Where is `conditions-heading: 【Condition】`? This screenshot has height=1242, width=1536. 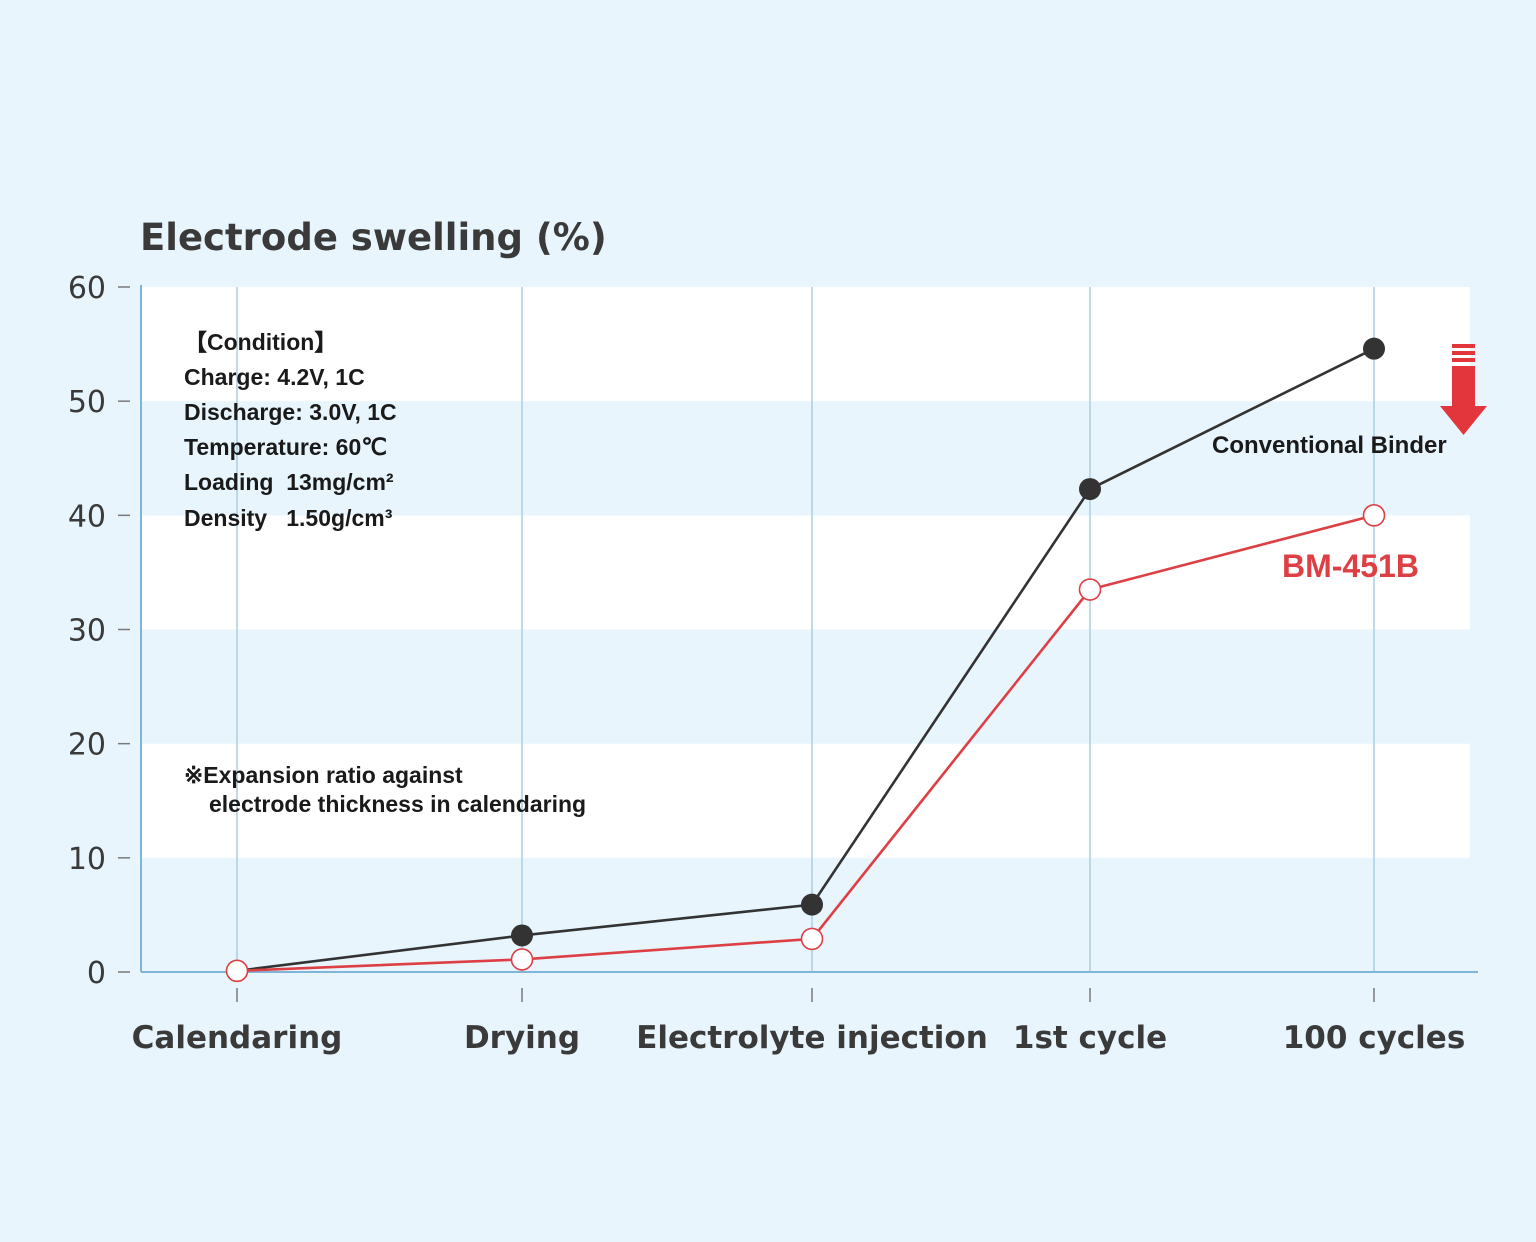 conditions-heading: 【Condition】 is located at coordinates (260, 342).